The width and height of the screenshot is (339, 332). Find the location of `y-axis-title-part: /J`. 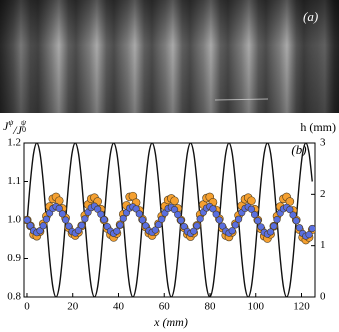

y-axis-title-part: /J is located at coordinates (17, 130).